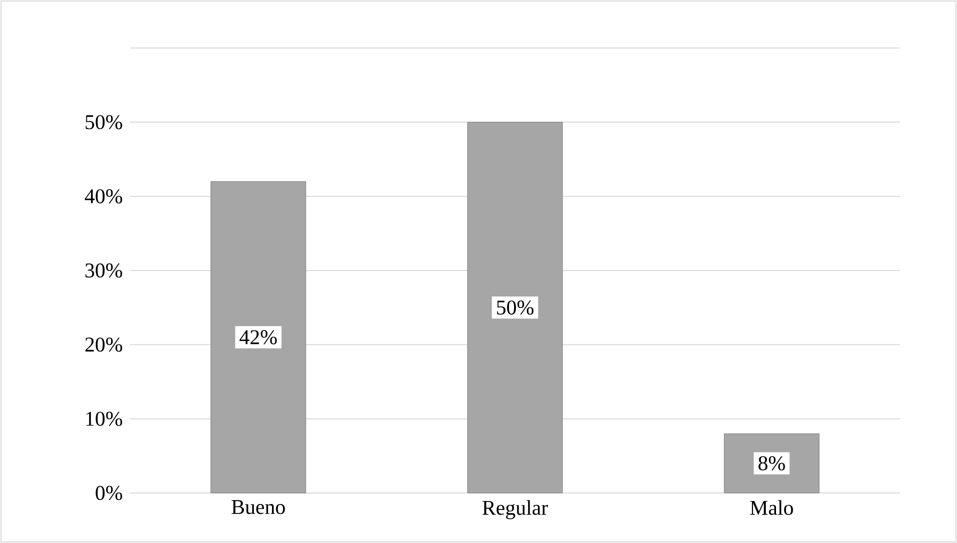 The width and height of the screenshot is (957, 543). I want to click on y-tick-label: 10%, so click(104, 419).